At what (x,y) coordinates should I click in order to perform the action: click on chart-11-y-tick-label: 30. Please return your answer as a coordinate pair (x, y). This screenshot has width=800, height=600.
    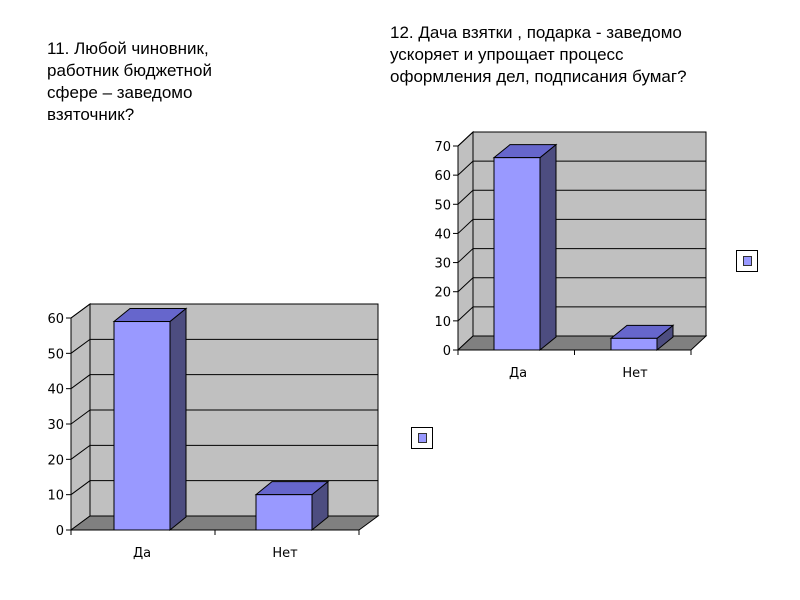
    Looking at the image, I should click on (55, 425).